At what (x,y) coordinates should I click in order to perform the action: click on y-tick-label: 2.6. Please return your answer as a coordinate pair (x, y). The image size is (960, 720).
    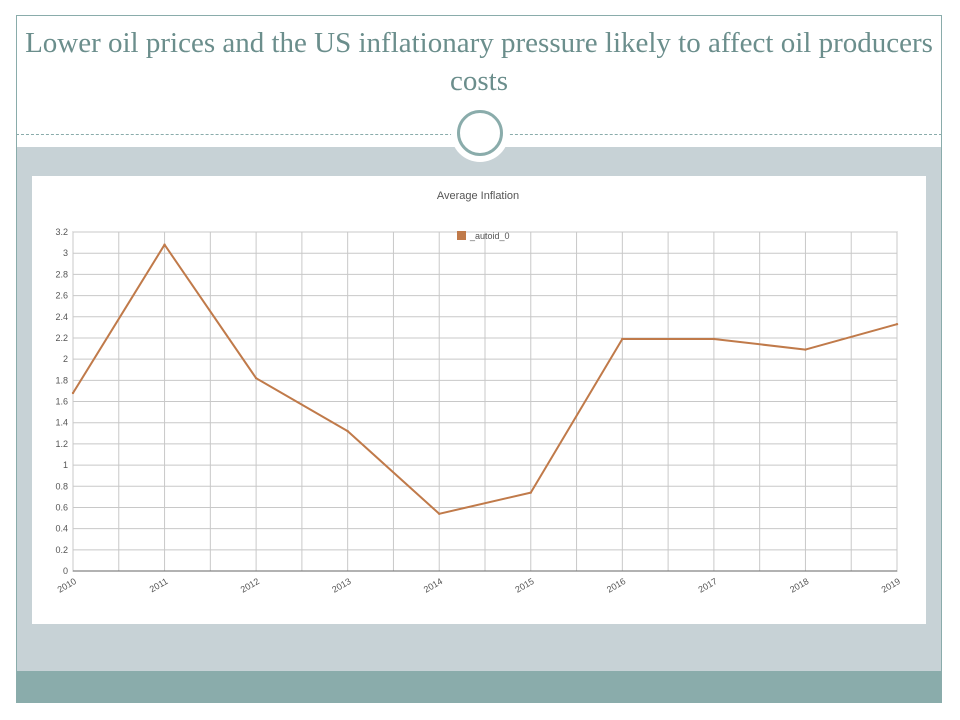
    Looking at the image, I should click on (61, 296).